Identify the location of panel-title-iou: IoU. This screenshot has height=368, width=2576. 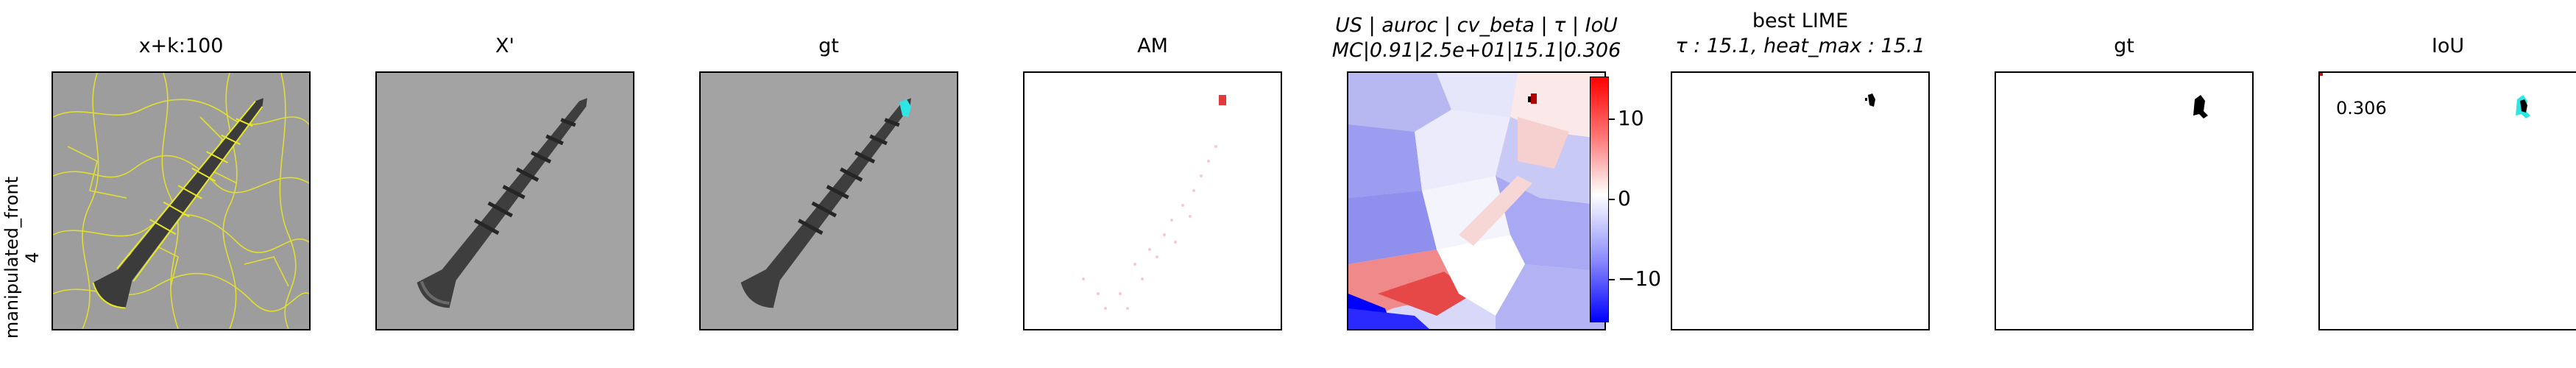
(2448, 46).